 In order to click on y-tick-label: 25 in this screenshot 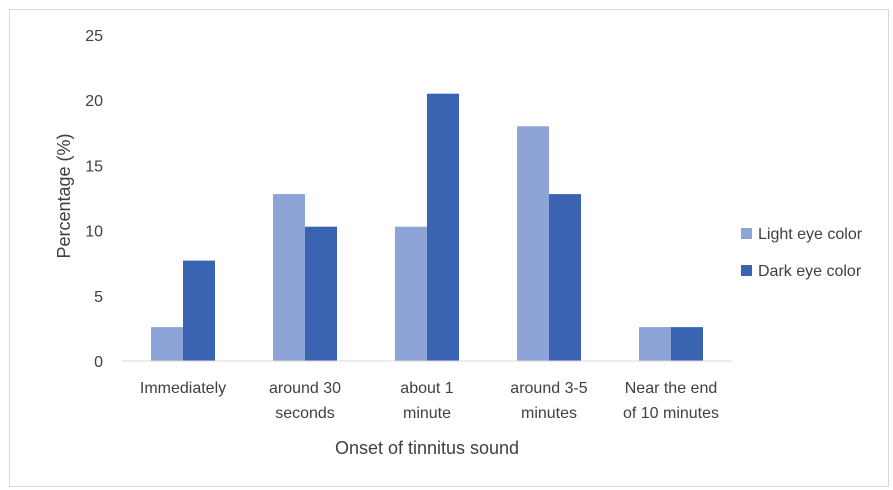, I will do `click(94, 36)`.